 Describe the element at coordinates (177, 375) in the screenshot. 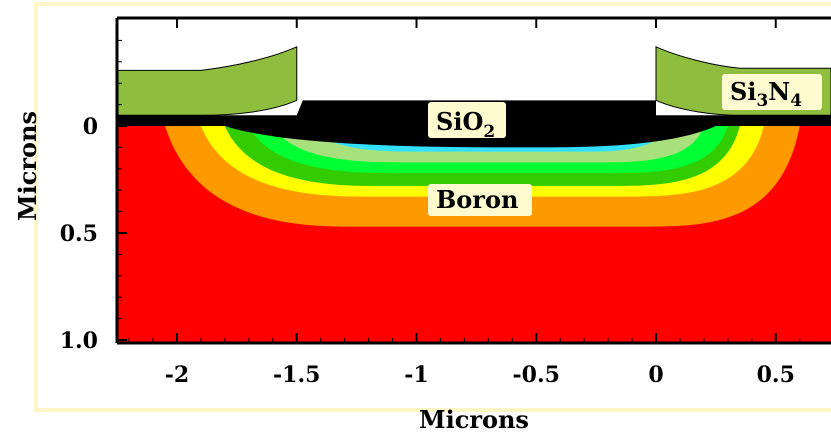

I see `x-tick-label: -2` at that location.